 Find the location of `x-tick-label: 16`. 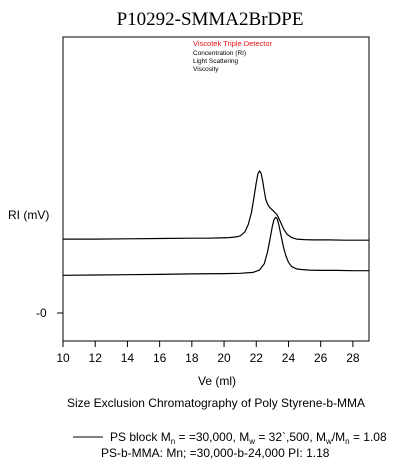

x-tick-label: 16 is located at coordinates (160, 358).